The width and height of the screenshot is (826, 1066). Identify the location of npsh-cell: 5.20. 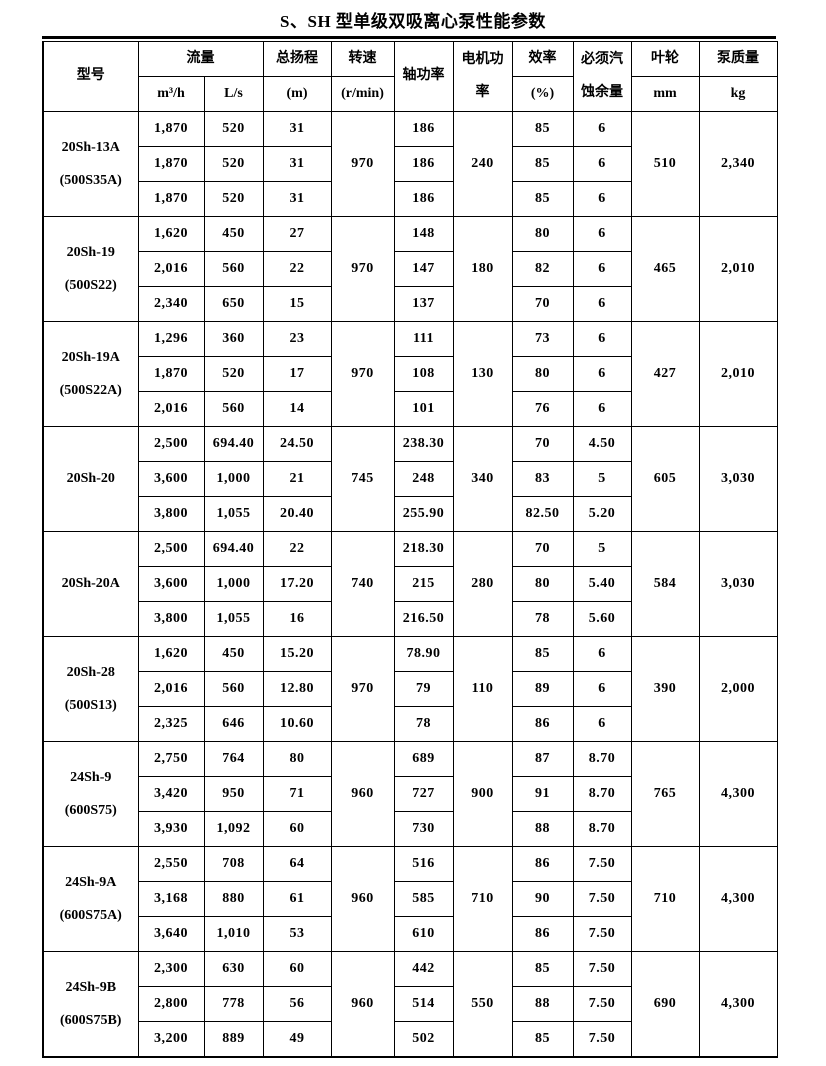
(602, 514).